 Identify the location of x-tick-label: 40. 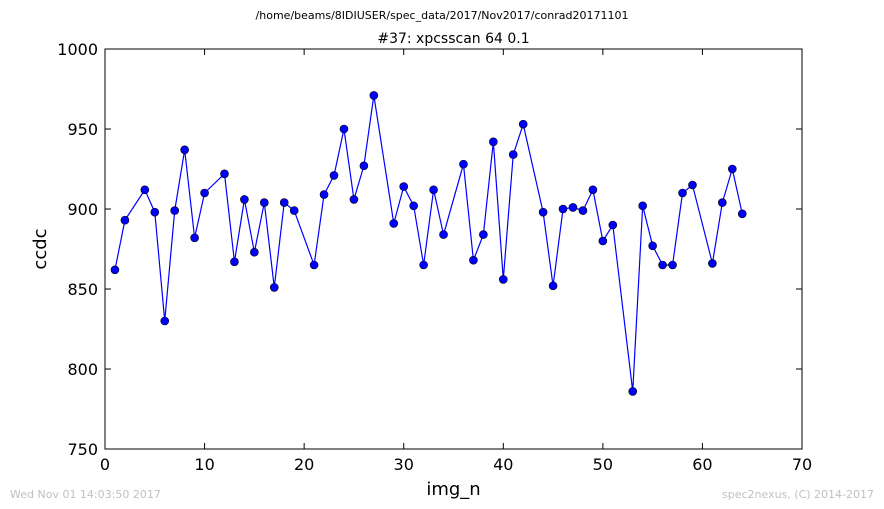
(503, 464).